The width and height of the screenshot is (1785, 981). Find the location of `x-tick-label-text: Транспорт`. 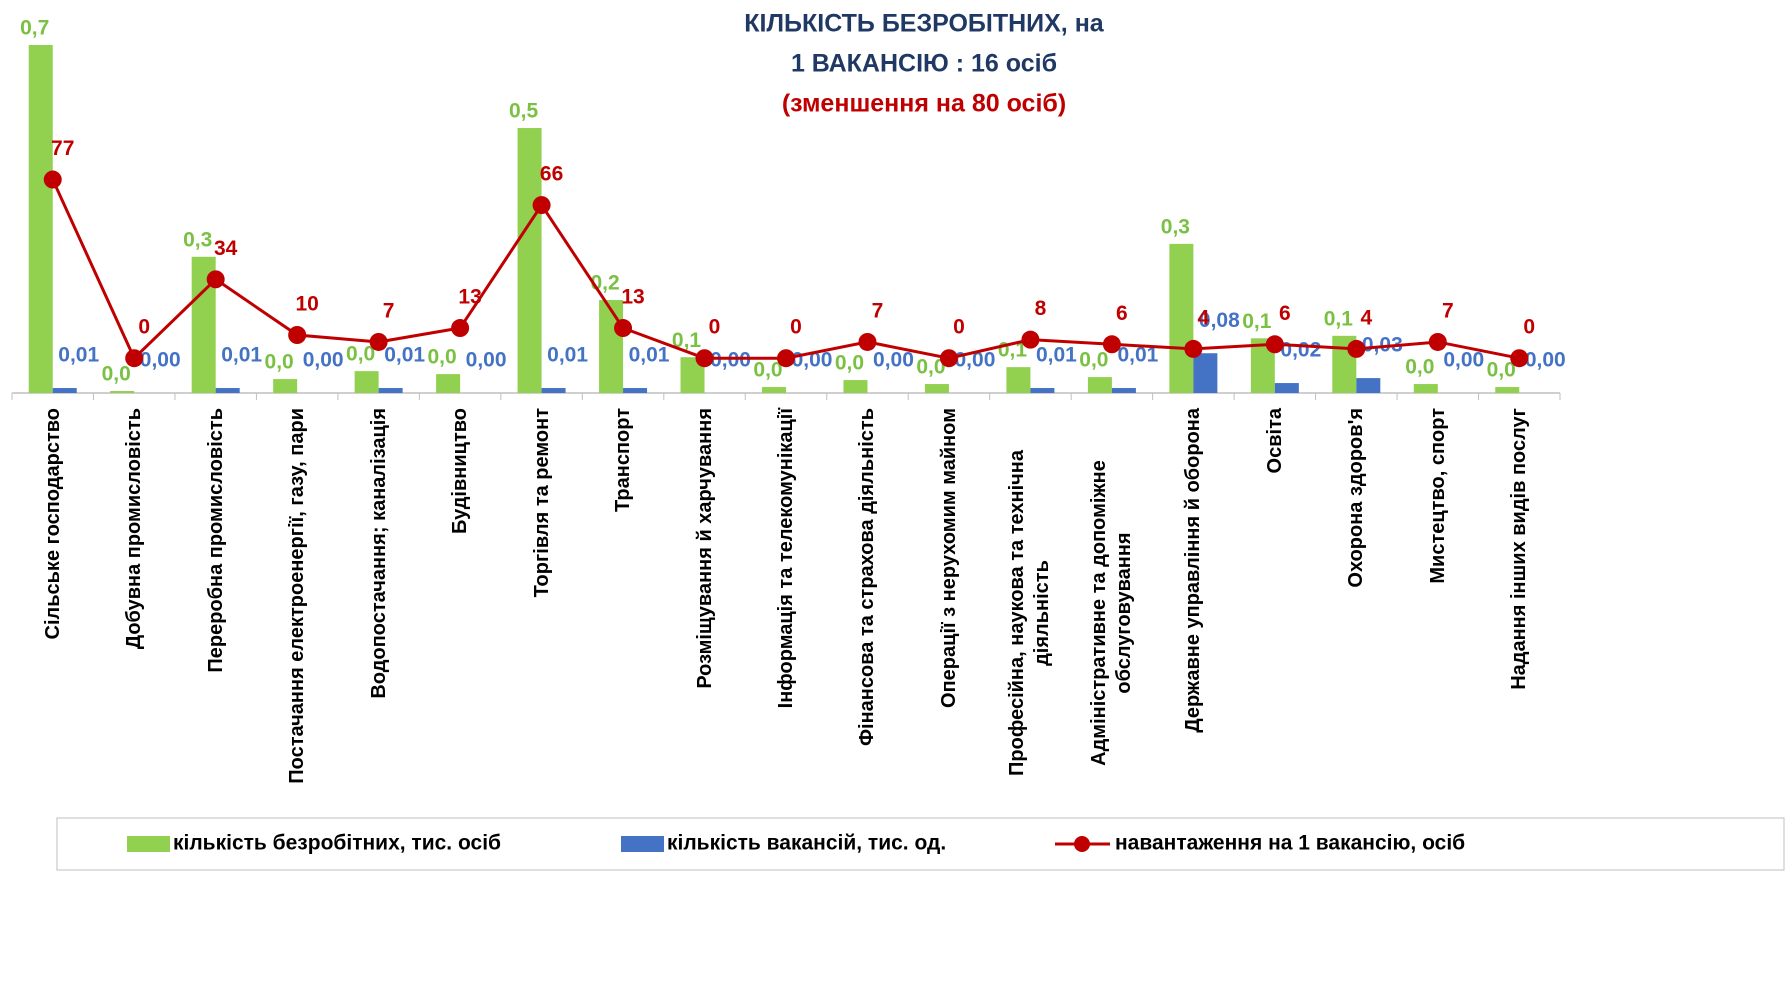

x-tick-label-text: Транспорт is located at coordinates (622, 460).